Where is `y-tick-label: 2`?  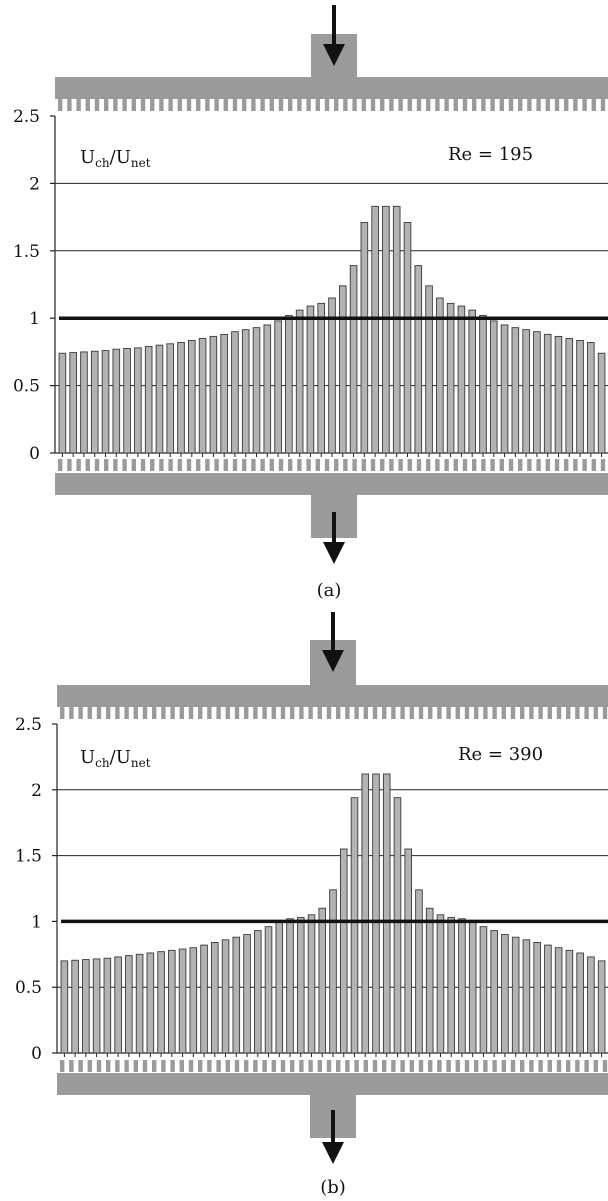 y-tick-label: 2 is located at coordinates (34, 184).